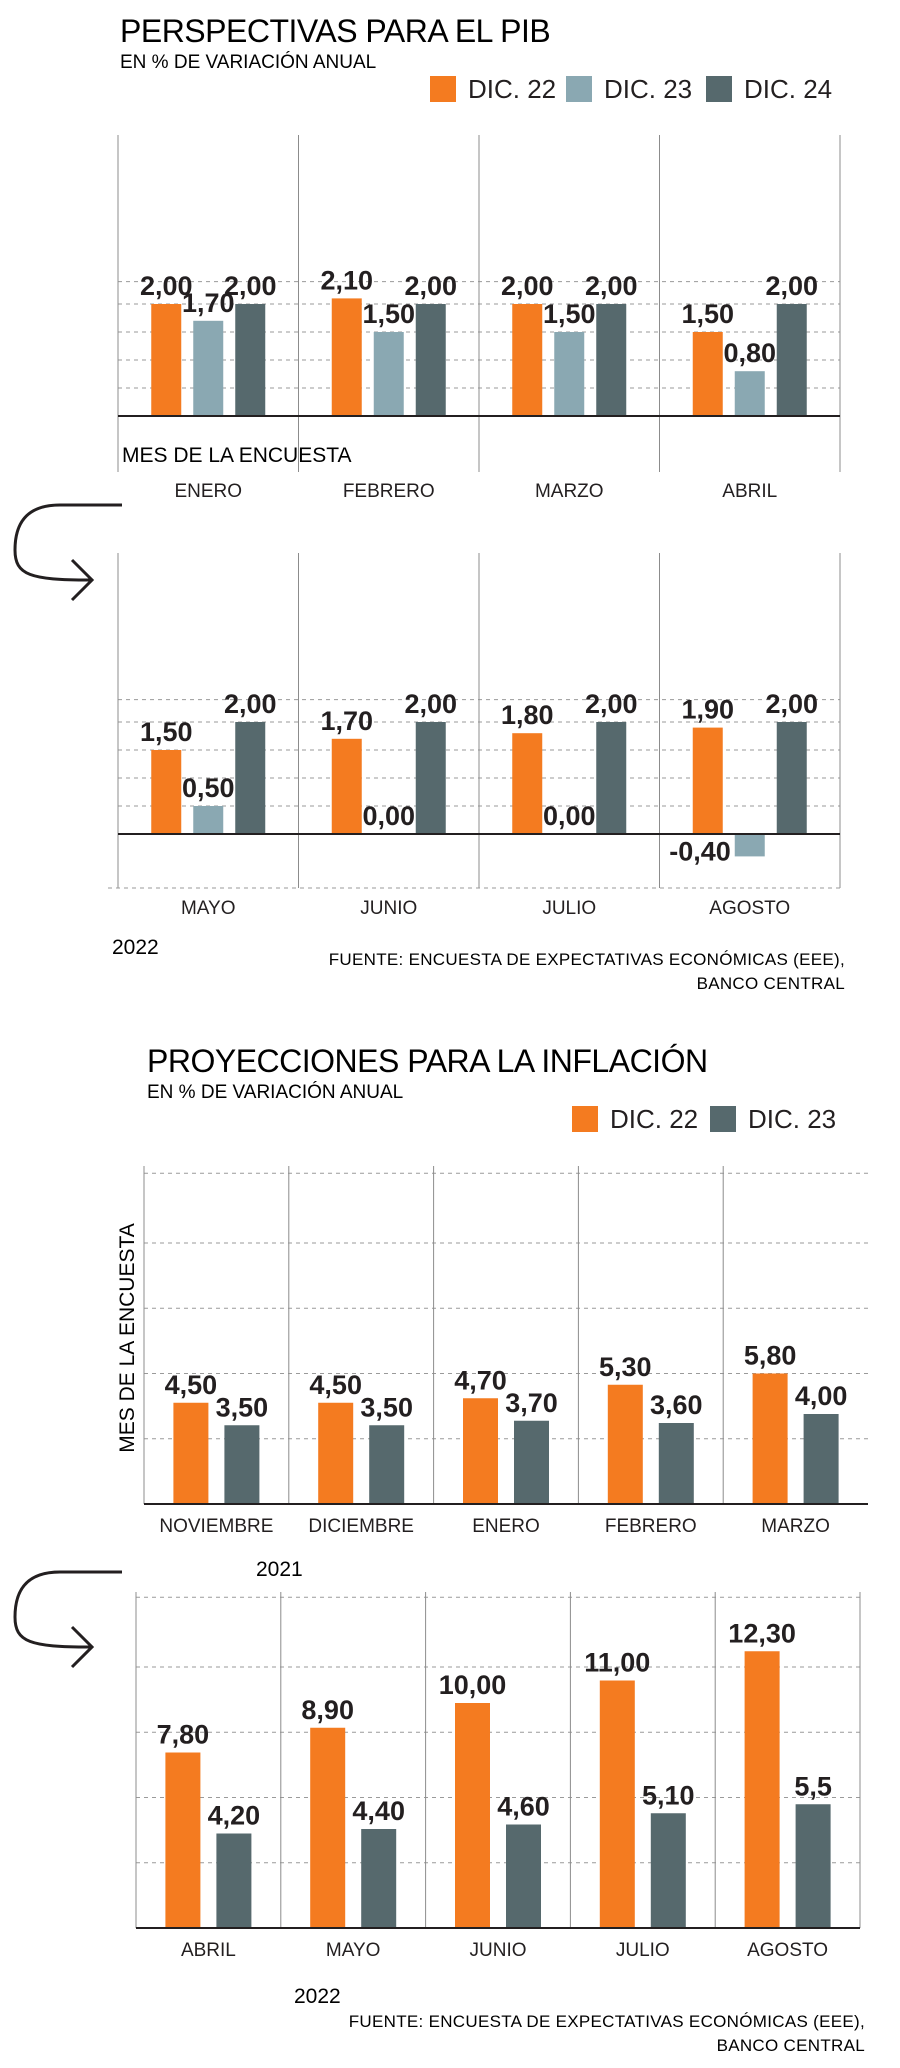 The image size is (900, 2068). What do you see at coordinates (791, 778) in the screenshot?
I see `bar-dic-24-agosto` at bounding box center [791, 778].